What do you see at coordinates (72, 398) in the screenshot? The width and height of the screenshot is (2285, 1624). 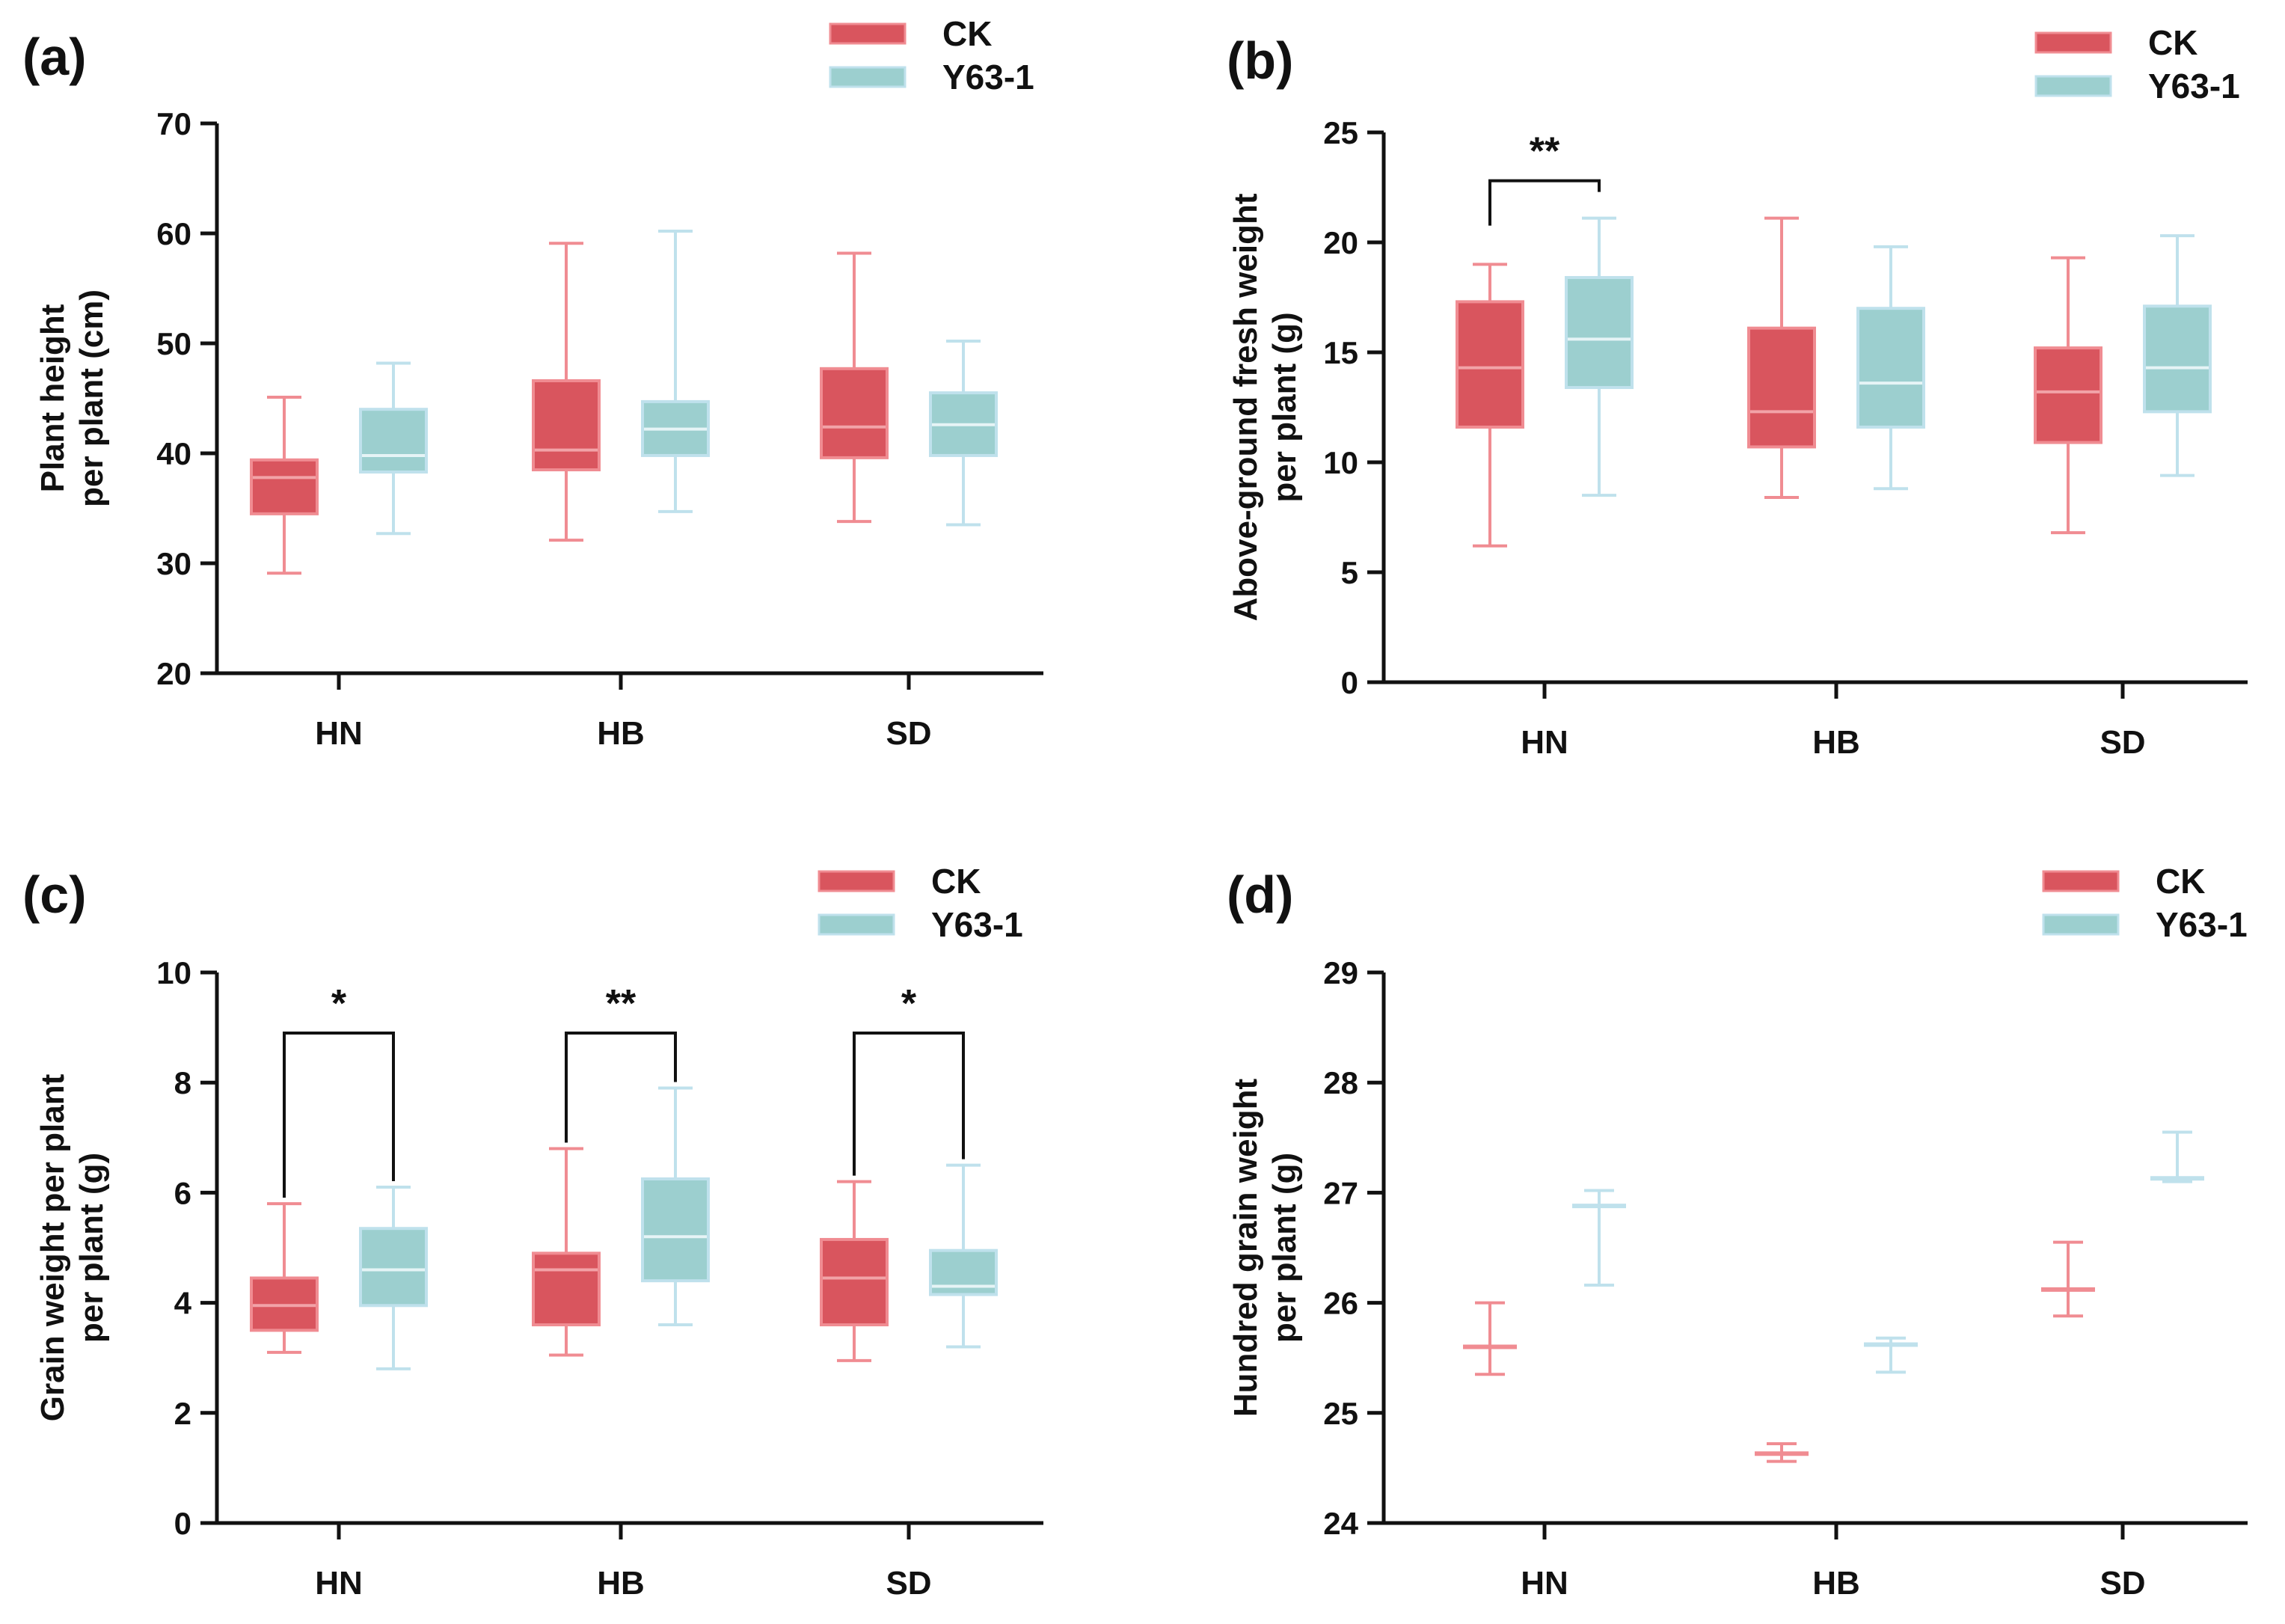 I see `y-axis-label: Plant heightper plant (cm)` at bounding box center [72, 398].